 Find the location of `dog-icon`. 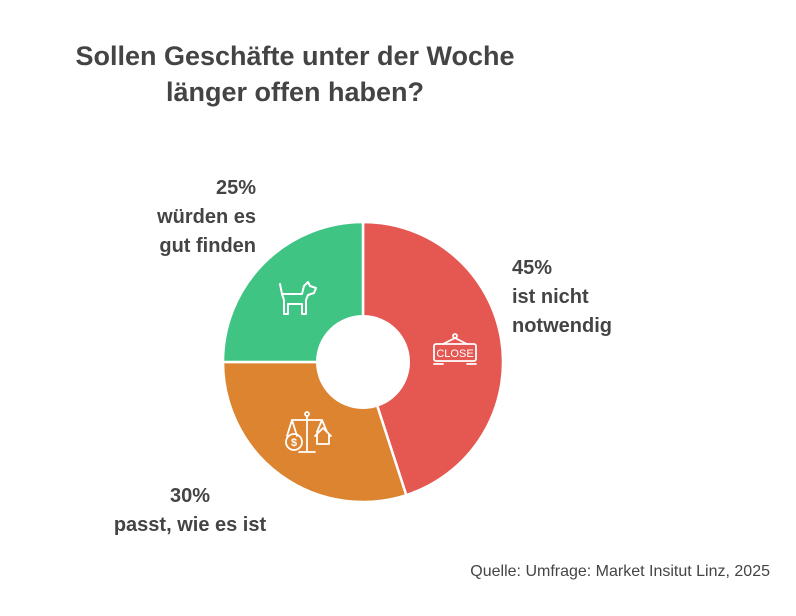

dog-icon is located at coordinates (298, 298).